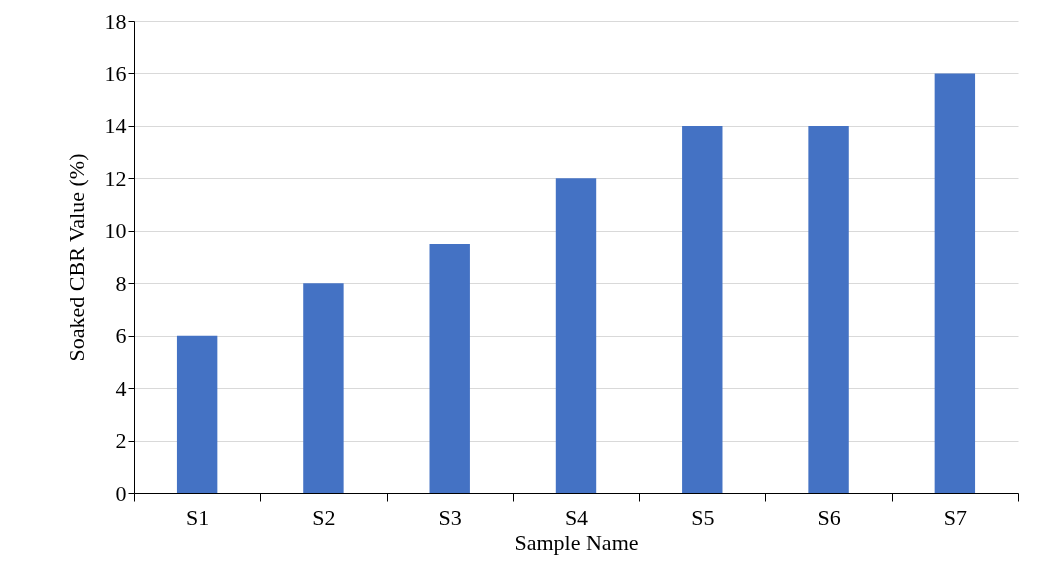  Describe the element at coordinates (115, 231) in the screenshot. I see `y-tick-label: 10` at that location.